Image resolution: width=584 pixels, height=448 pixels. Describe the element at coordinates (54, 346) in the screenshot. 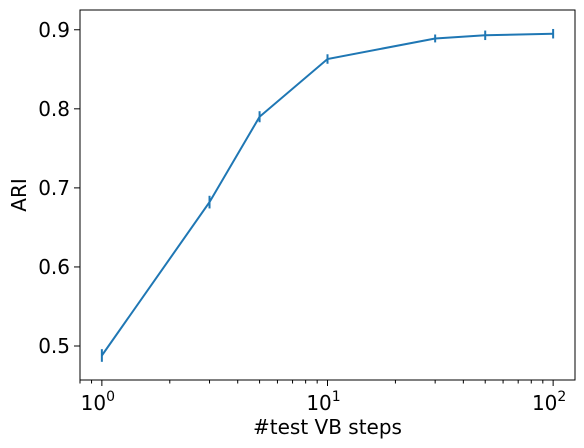

I see `y-tick-label: 0.5` at that location.